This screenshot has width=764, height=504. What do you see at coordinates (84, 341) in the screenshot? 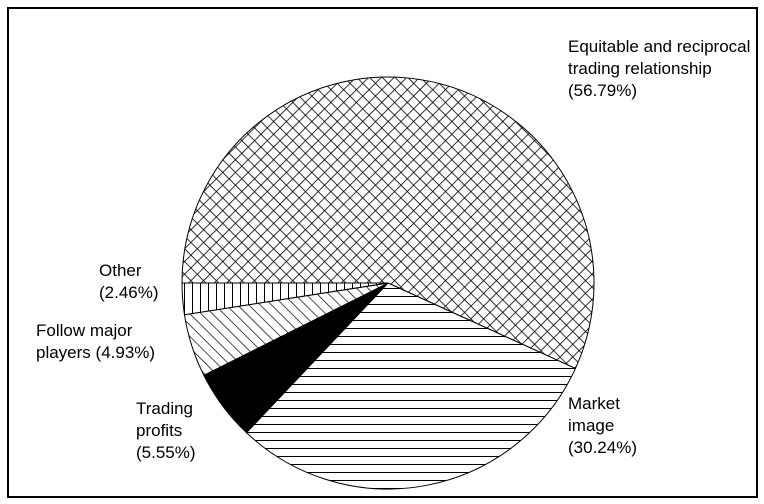
I see `category-label: Follow major players` at bounding box center [84, 341].